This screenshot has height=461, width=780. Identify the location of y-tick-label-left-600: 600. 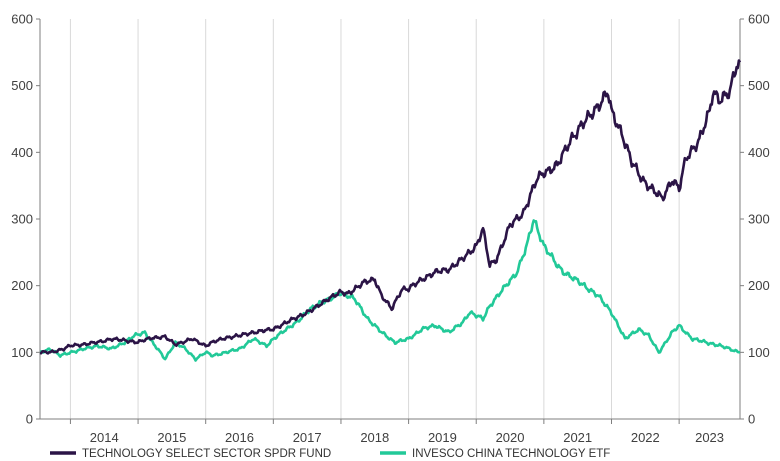
(22, 19).